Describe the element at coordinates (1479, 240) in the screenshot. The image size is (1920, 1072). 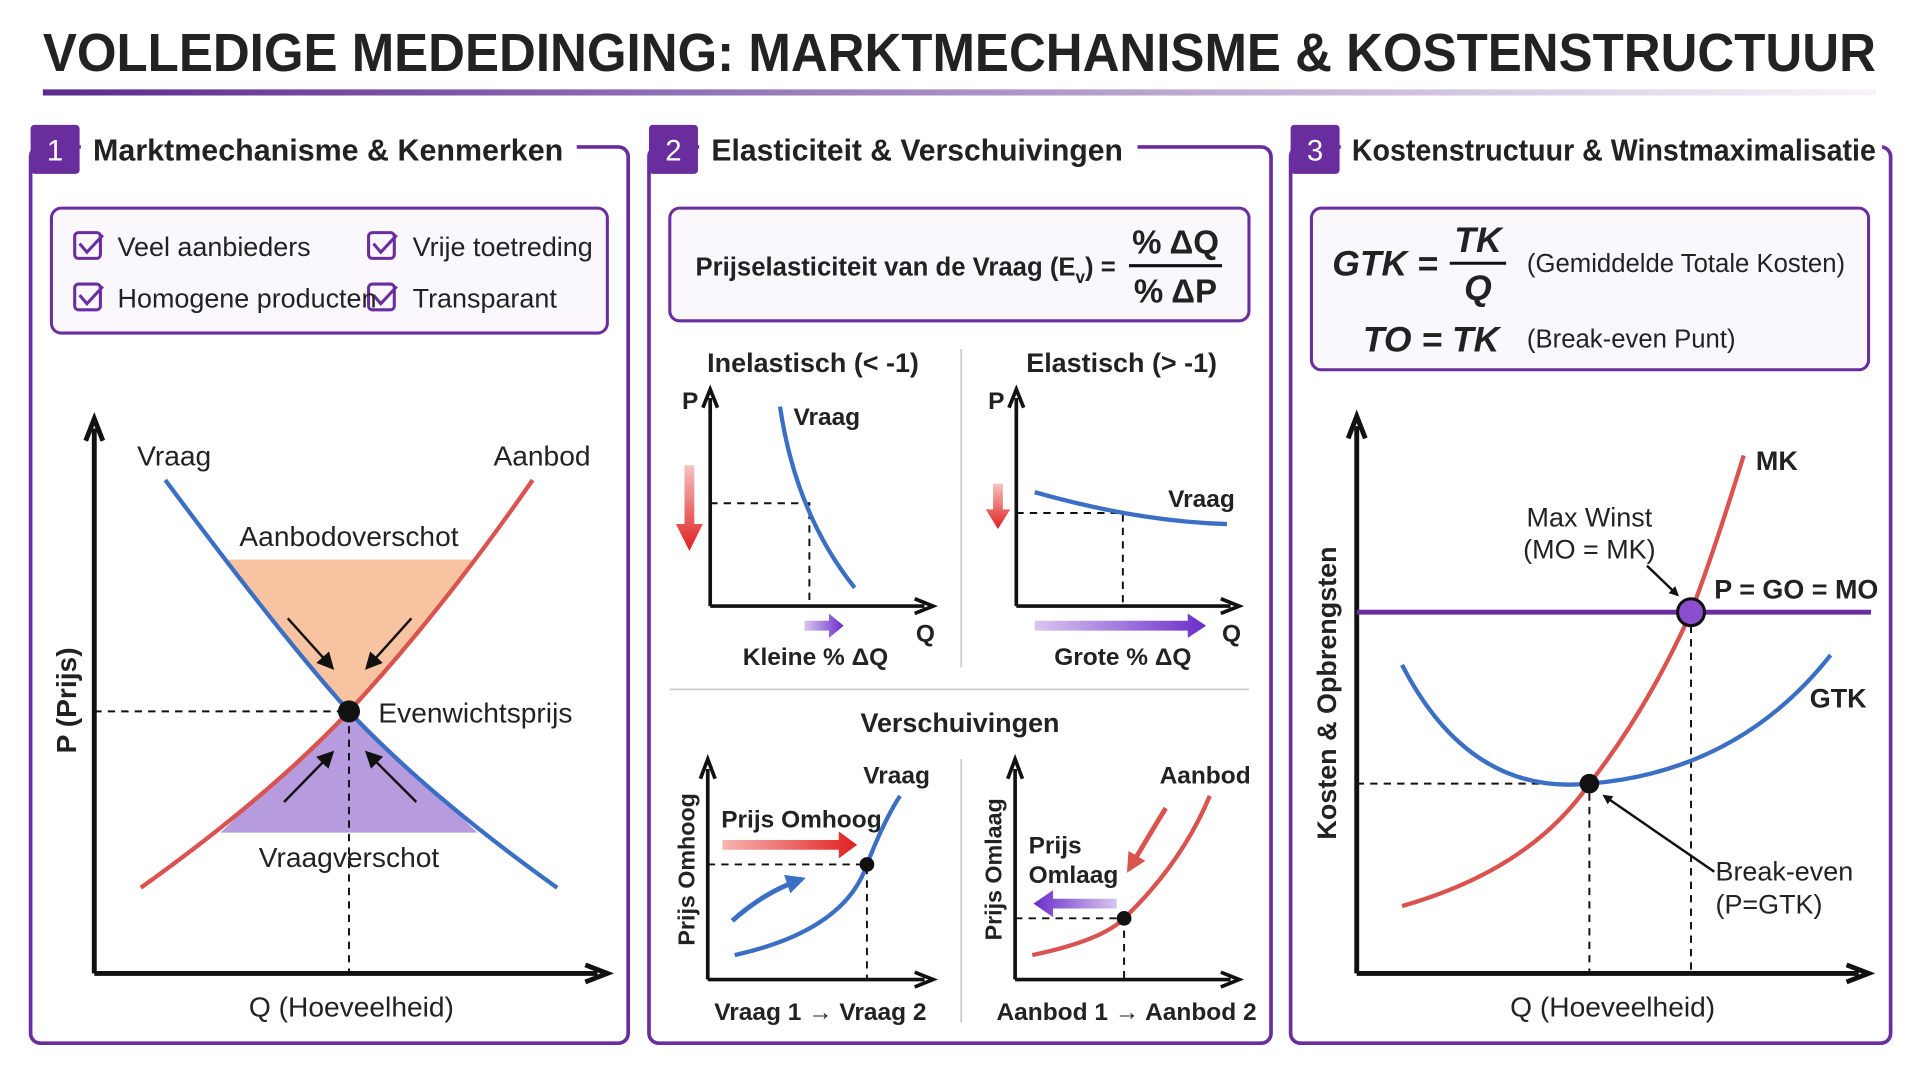
I see `formula-numerator: TK` at that location.